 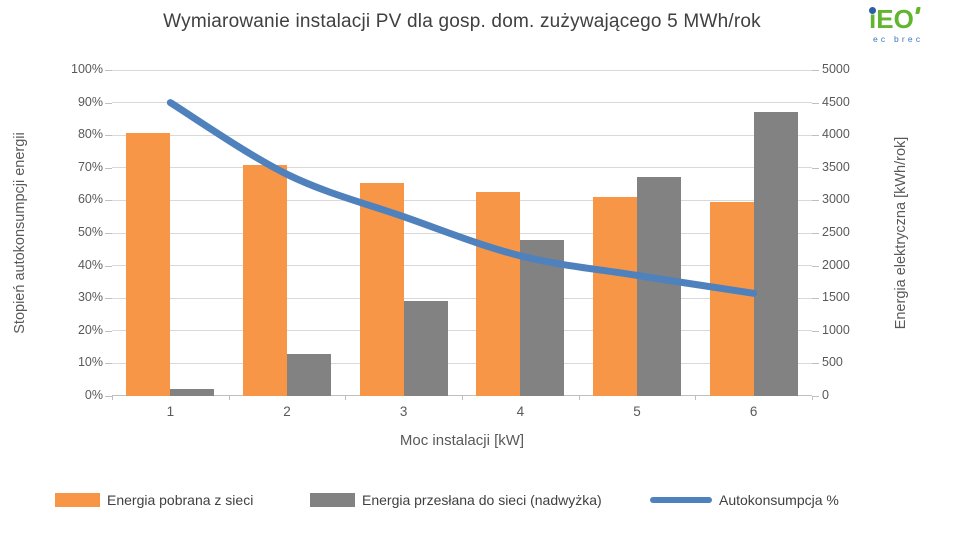 I want to click on right-axis-tick-label: 2000, so click(x=836, y=264).